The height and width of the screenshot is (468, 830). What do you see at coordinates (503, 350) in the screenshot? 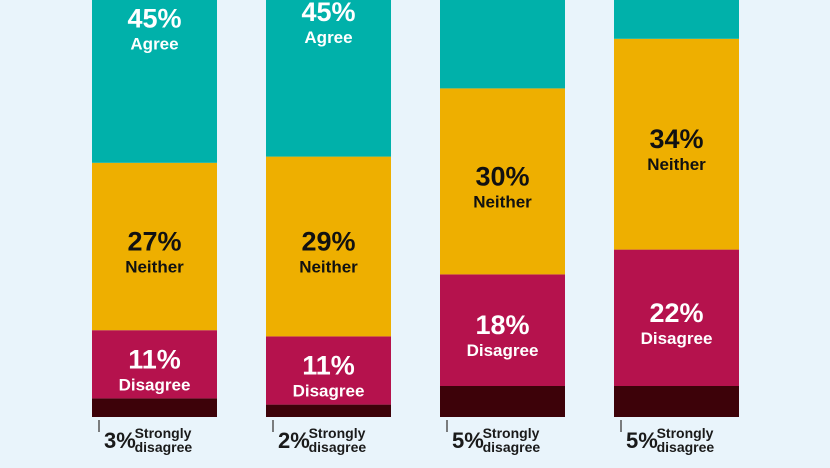
I see `category-label-disagree-3: Disagree` at bounding box center [503, 350].